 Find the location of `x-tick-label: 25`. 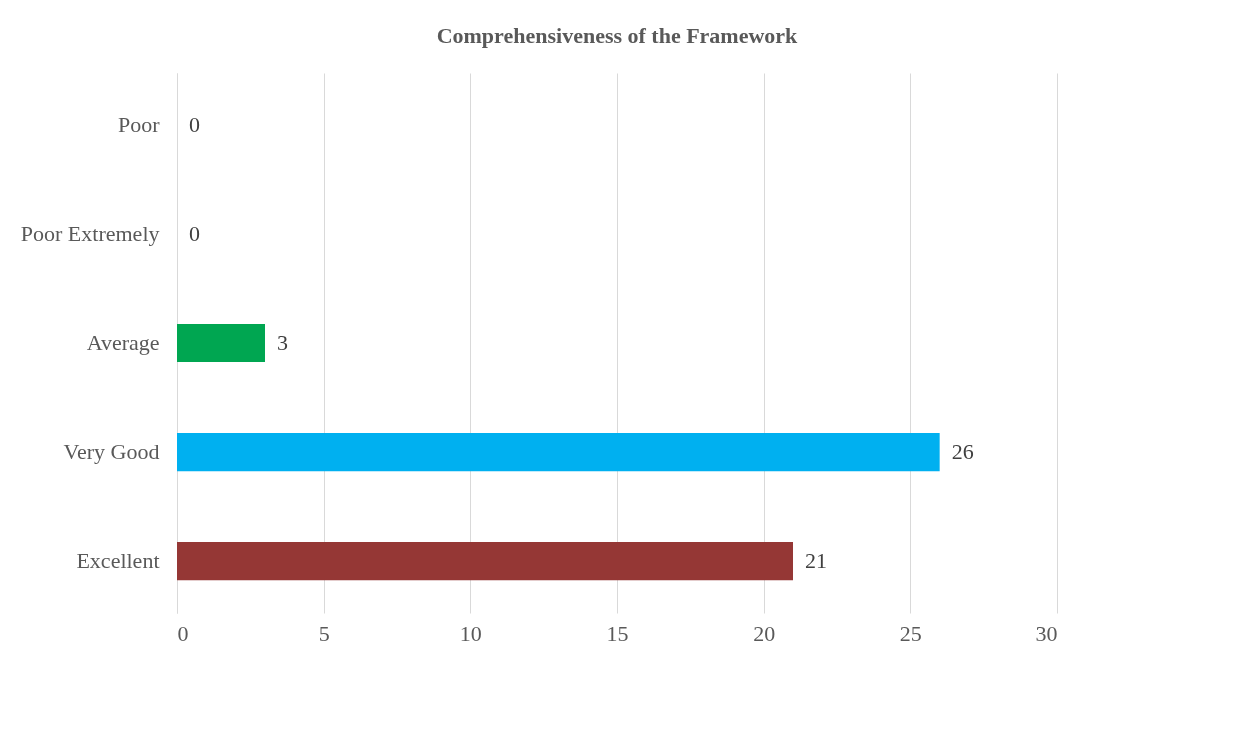

x-tick-label: 25 is located at coordinates (910, 633).